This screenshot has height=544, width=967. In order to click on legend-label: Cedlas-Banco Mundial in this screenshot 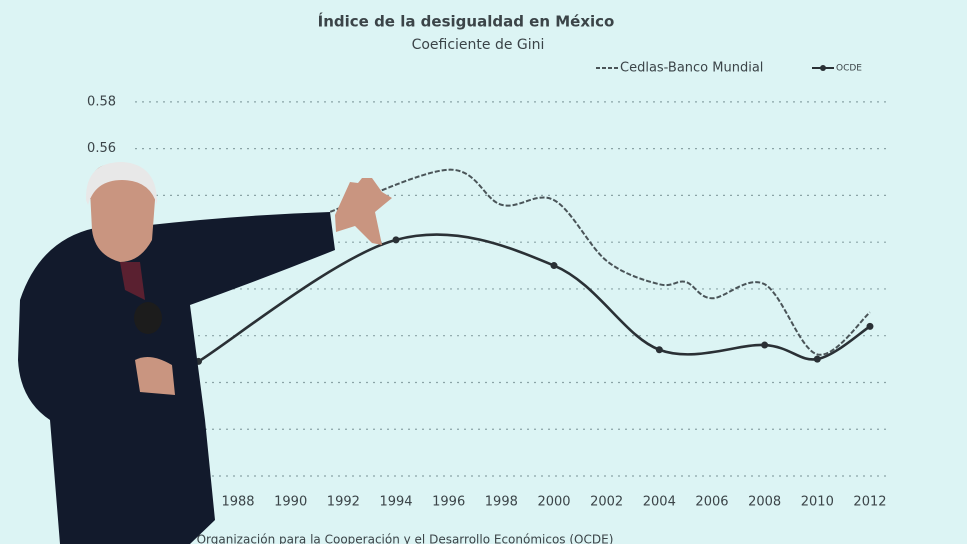, I will do `click(691, 68)`.